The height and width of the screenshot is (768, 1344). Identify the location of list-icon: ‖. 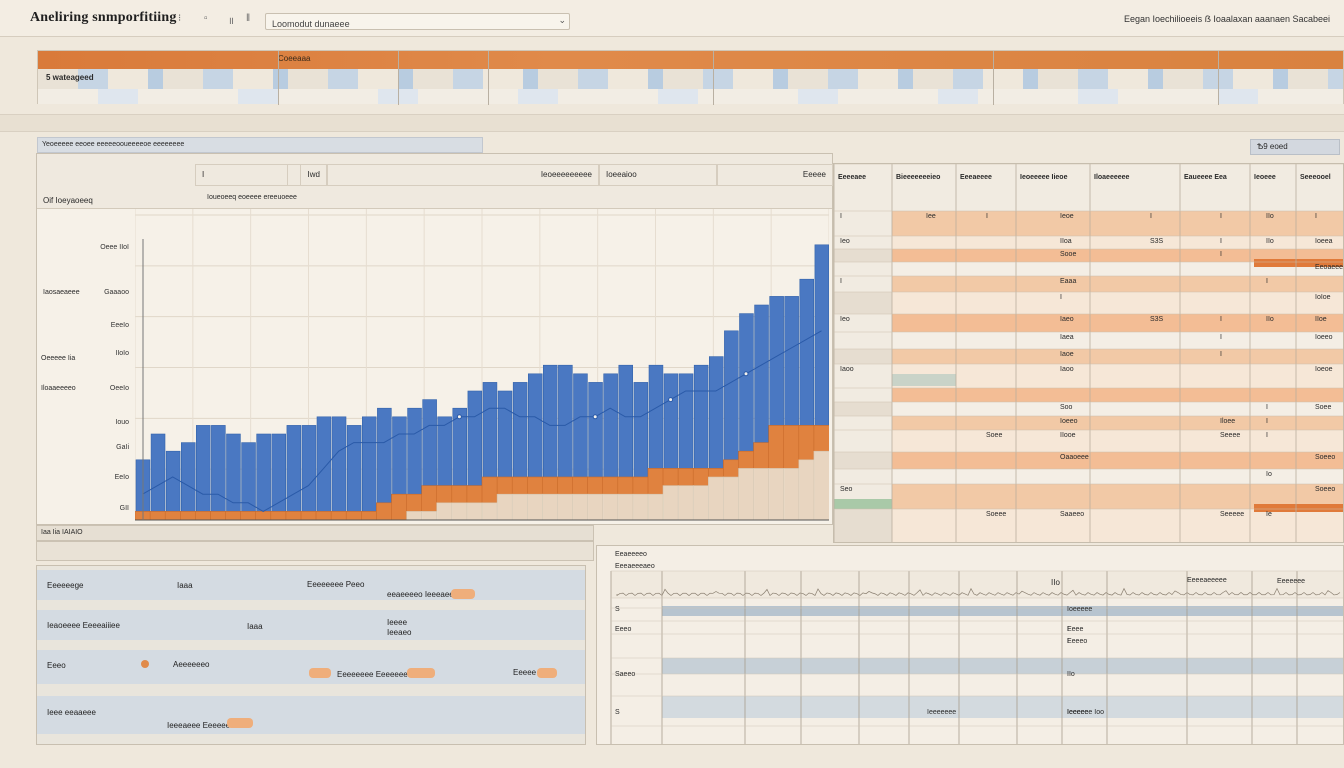
(248, 18).